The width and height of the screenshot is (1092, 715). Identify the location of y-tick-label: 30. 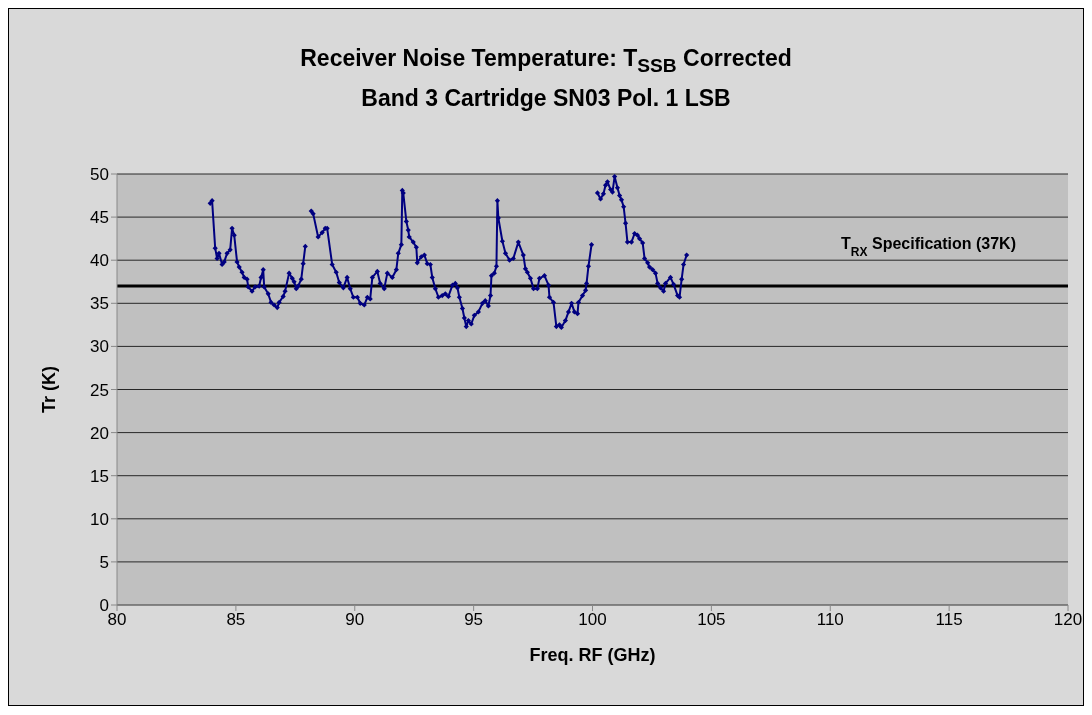
(99, 347).